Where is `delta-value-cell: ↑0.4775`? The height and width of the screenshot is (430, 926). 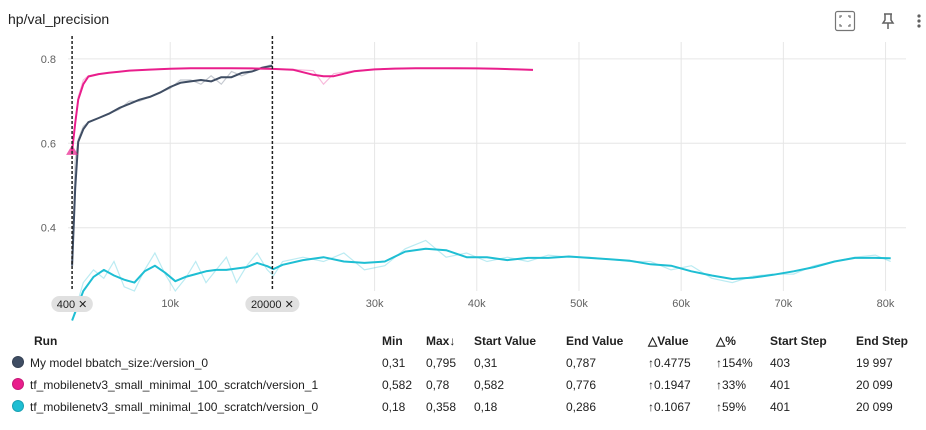
delta-value-cell: ↑0.4775 is located at coordinates (678, 363).